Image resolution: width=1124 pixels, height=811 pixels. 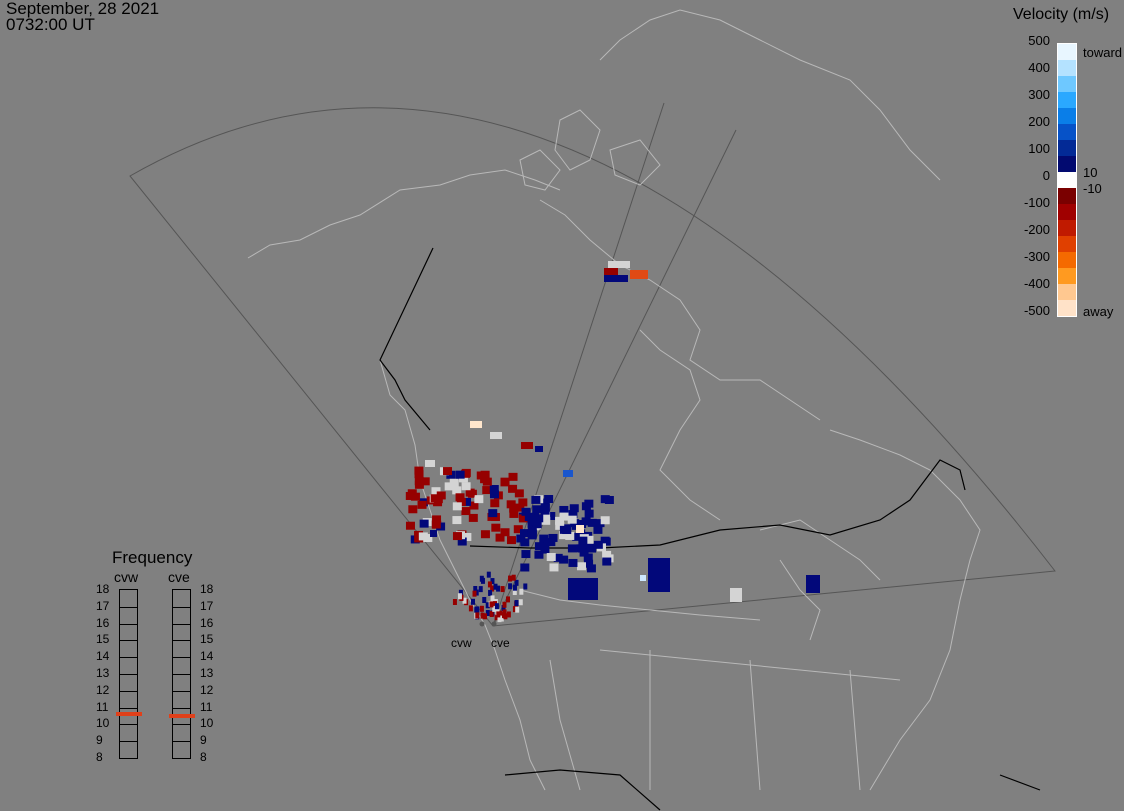 What do you see at coordinates (1039, 40) in the screenshot?
I see `velocity-tick-label: 500` at bounding box center [1039, 40].